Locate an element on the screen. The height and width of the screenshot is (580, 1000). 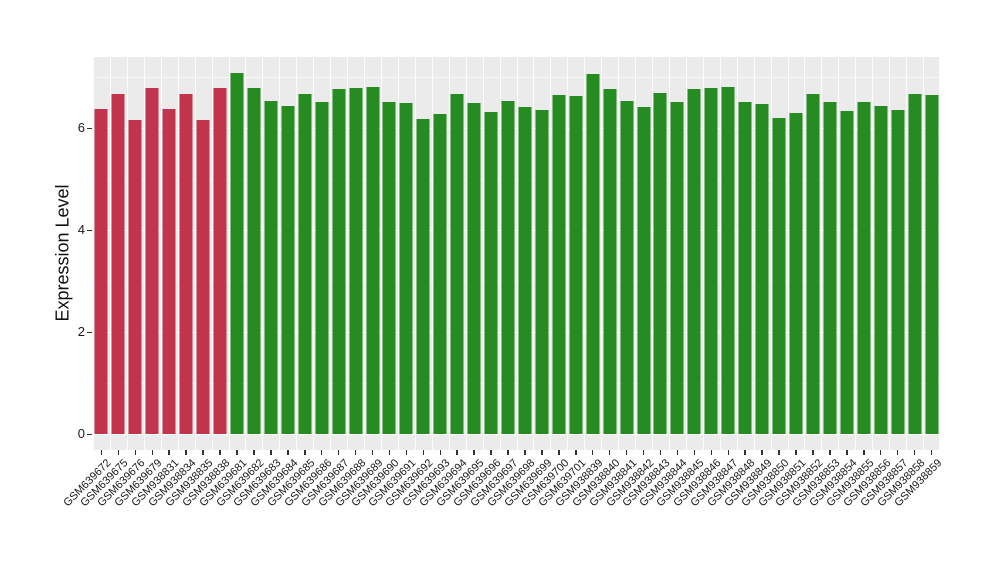
y-tick-label: 0 is located at coordinates (81, 433).